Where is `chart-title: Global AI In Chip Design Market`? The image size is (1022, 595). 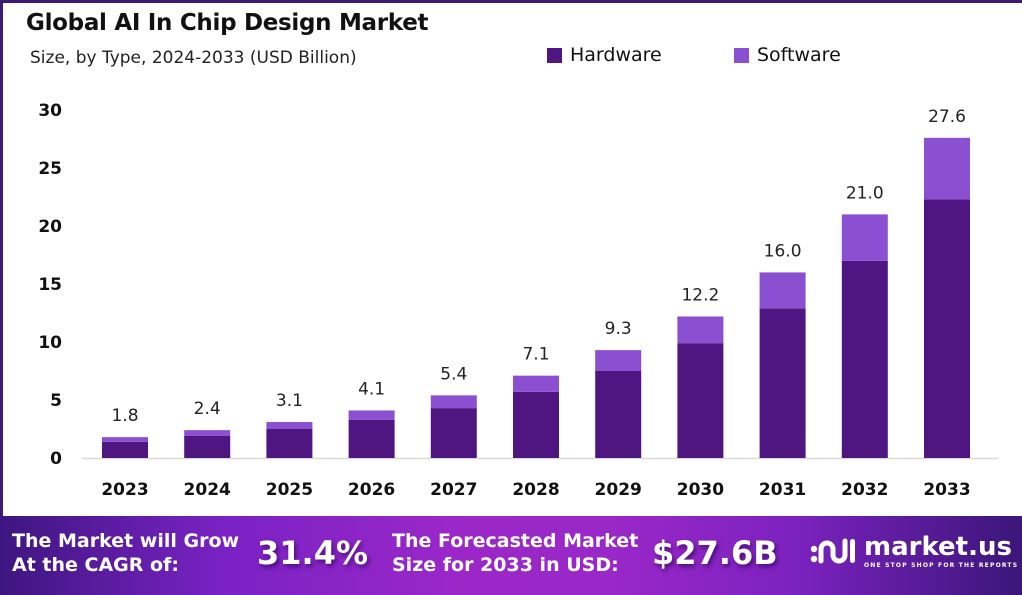 chart-title: Global AI In Chip Design Market is located at coordinates (227, 23).